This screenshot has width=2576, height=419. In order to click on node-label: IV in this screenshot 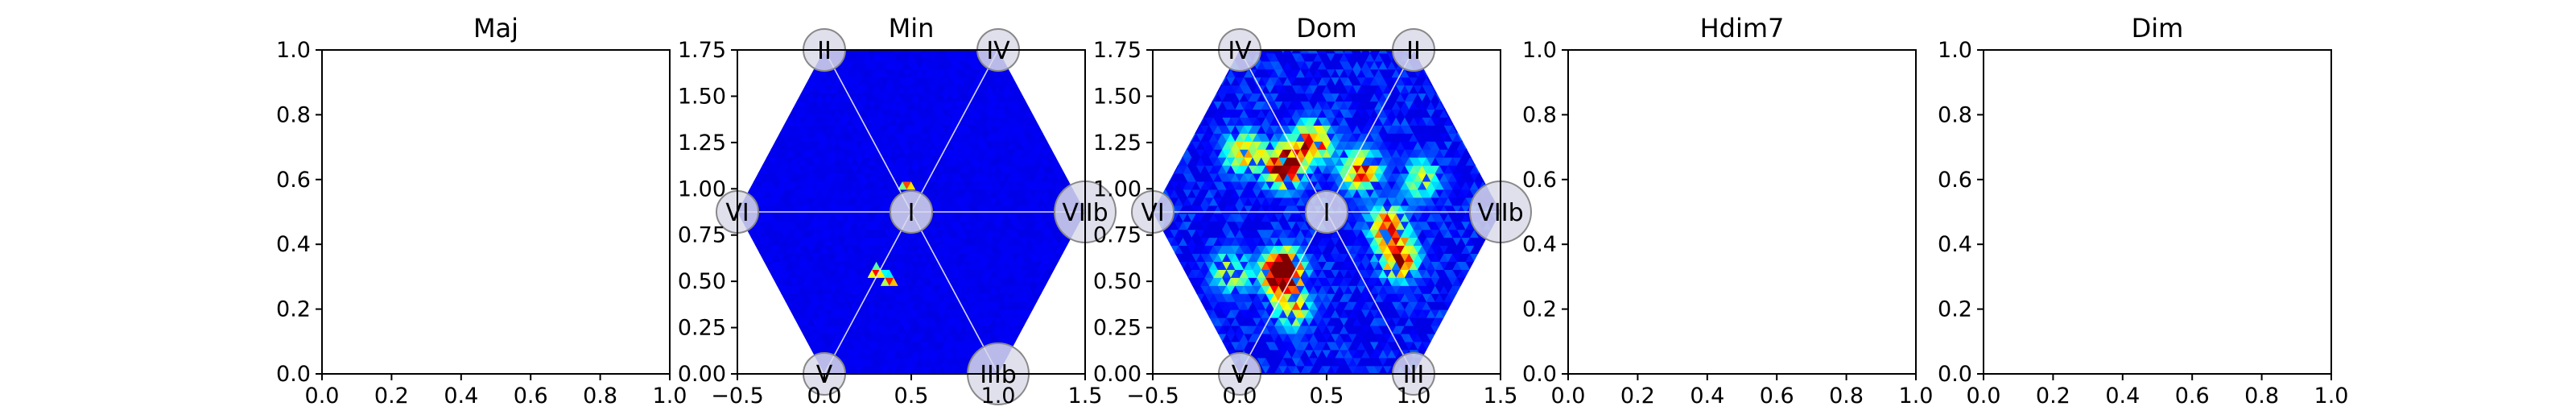, I will do `click(998, 51)`.